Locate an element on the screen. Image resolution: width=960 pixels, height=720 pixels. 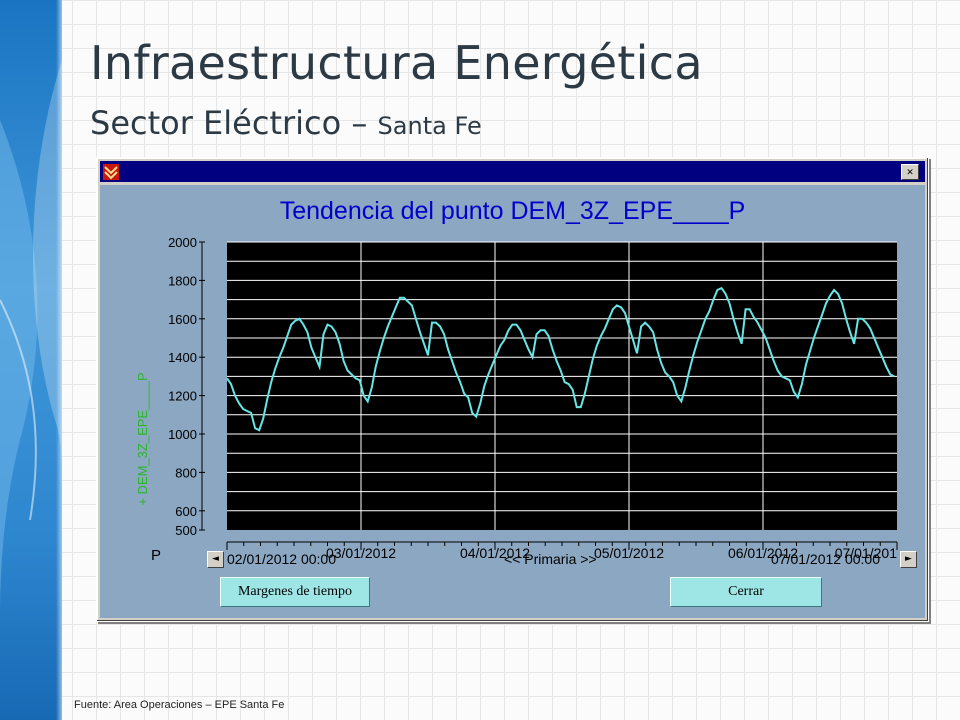
x-tick-label: 07/01/201 is located at coordinates (866, 553).